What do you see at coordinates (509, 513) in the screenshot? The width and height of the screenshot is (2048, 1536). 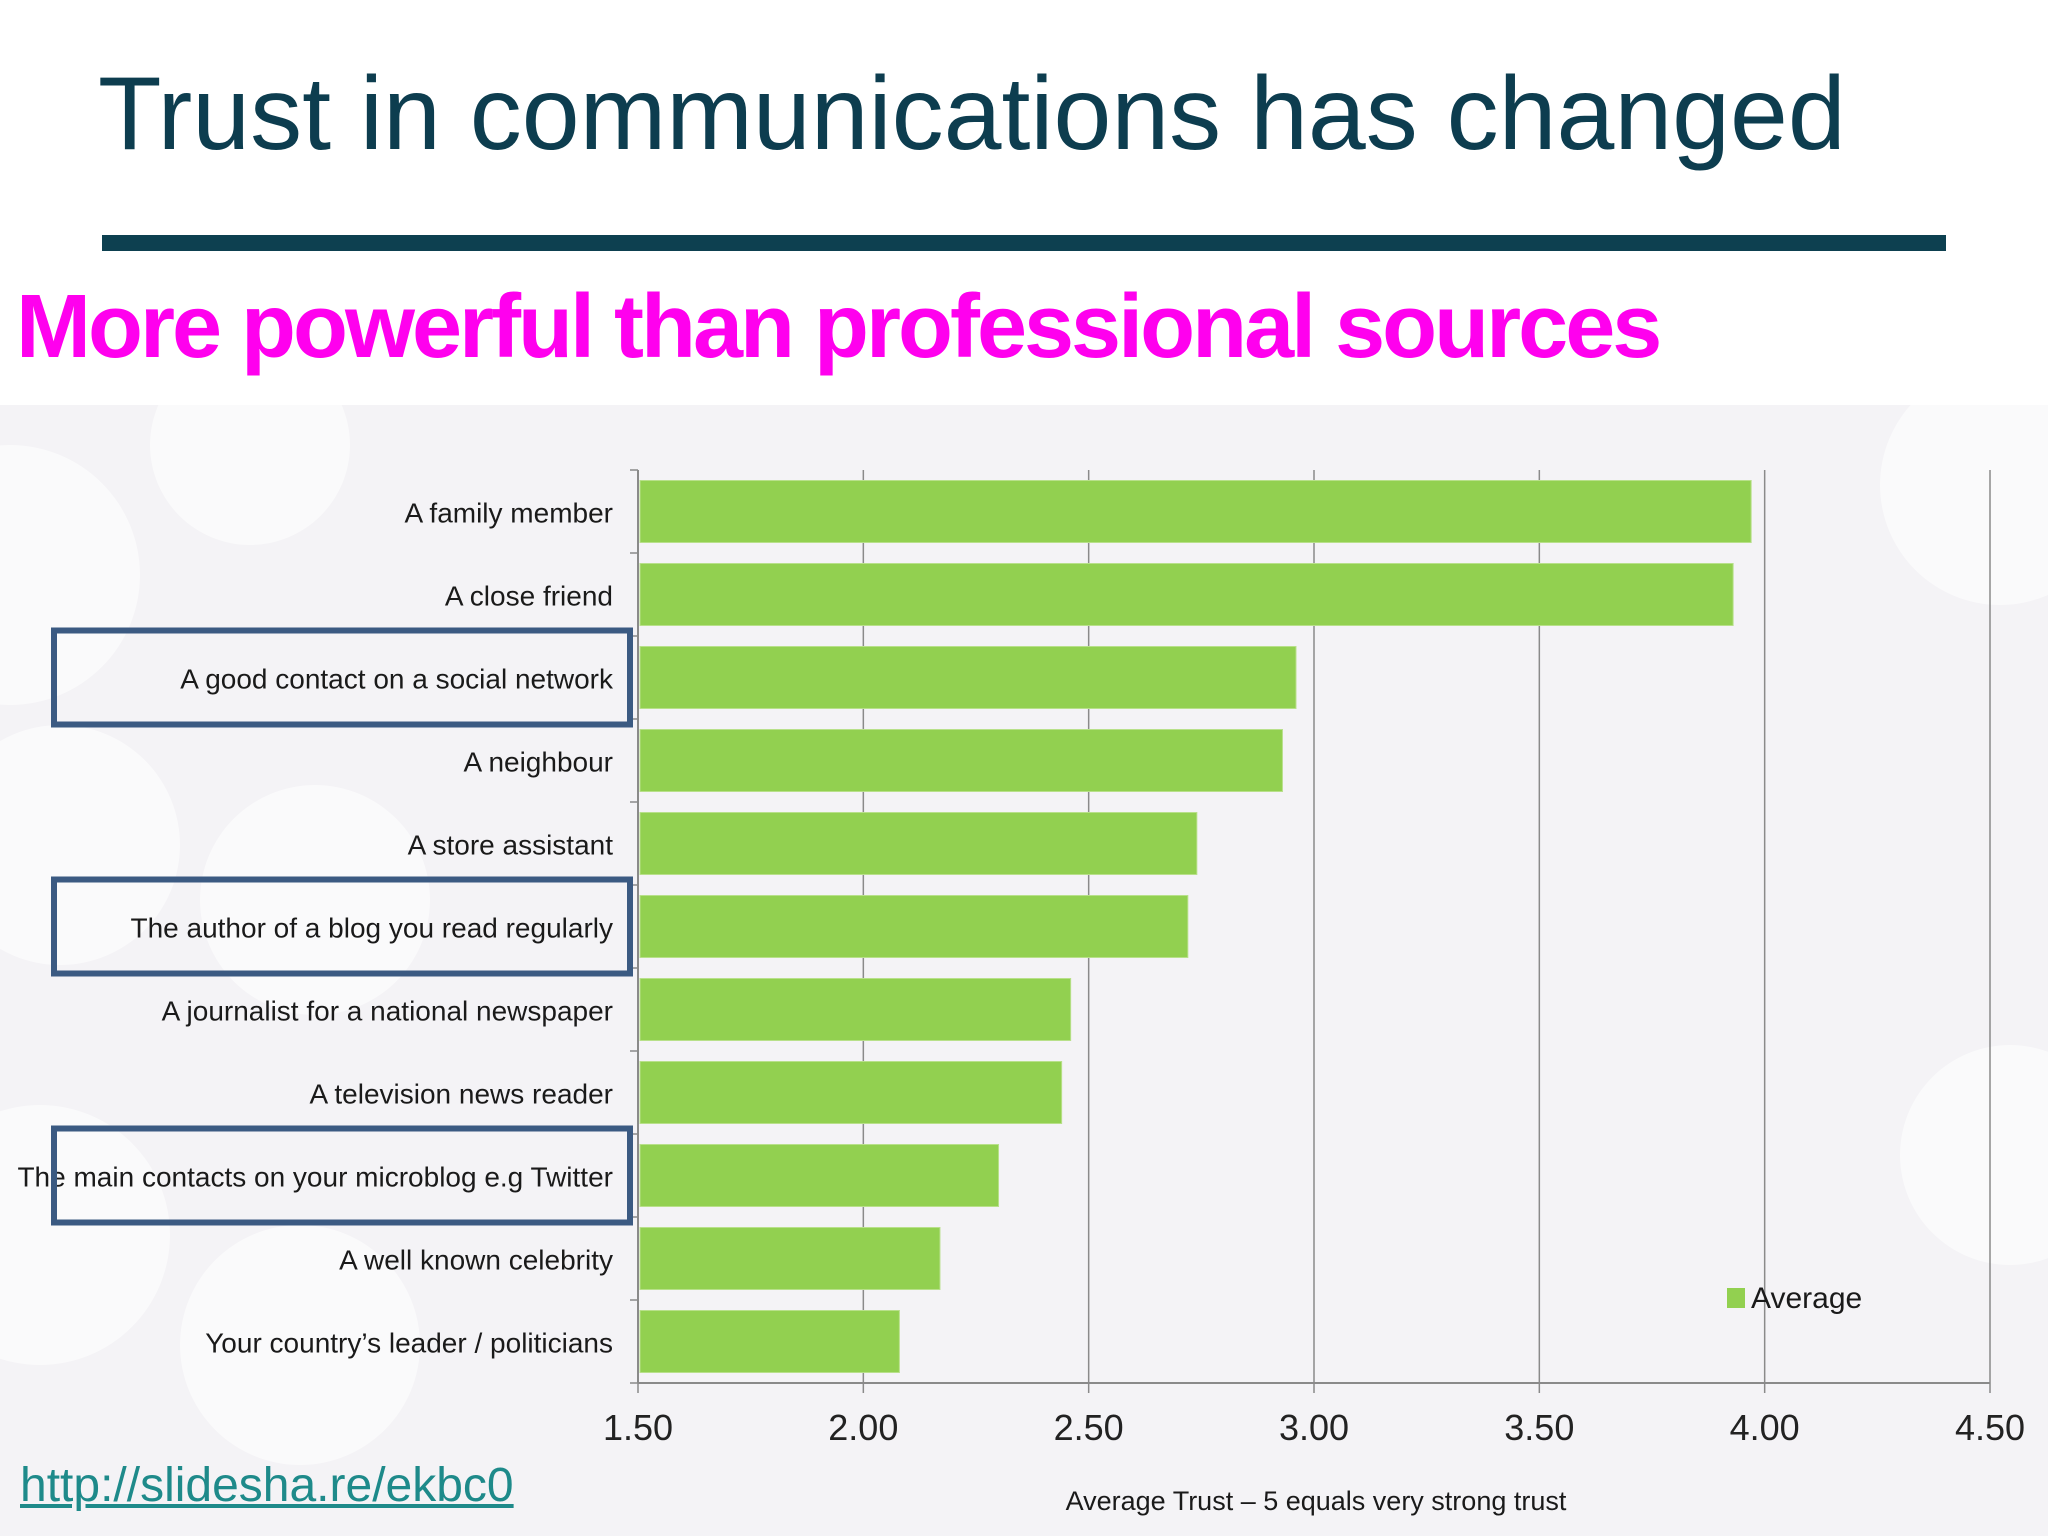 I see `category-label: A family member` at bounding box center [509, 513].